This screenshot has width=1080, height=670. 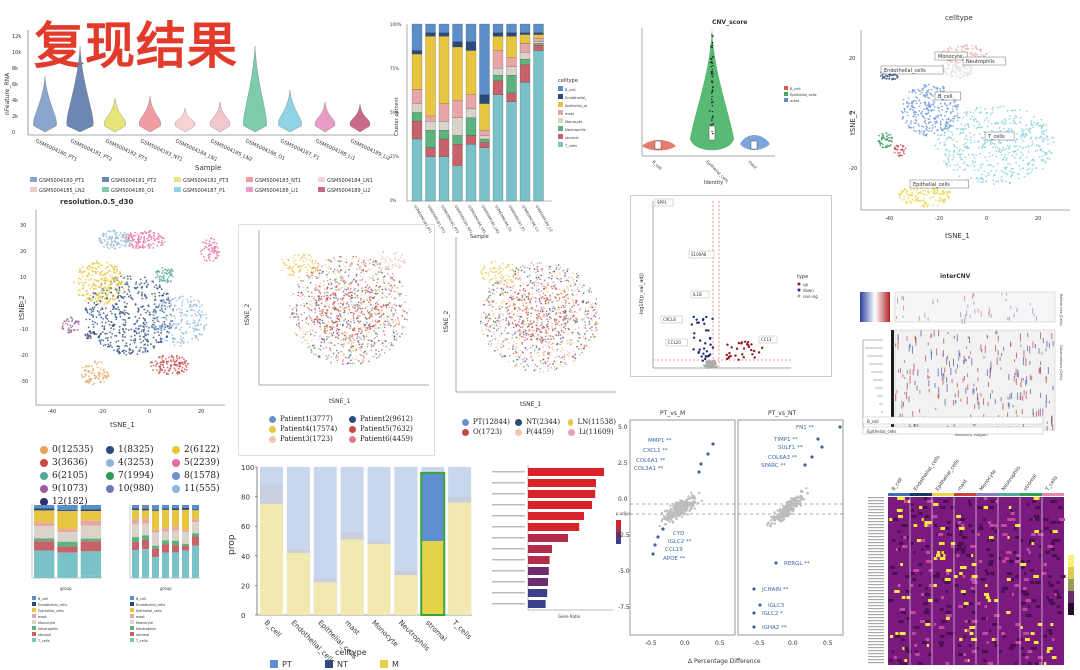 I want to click on y-axis-label: nFeature_RNA, so click(x=7, y=93).